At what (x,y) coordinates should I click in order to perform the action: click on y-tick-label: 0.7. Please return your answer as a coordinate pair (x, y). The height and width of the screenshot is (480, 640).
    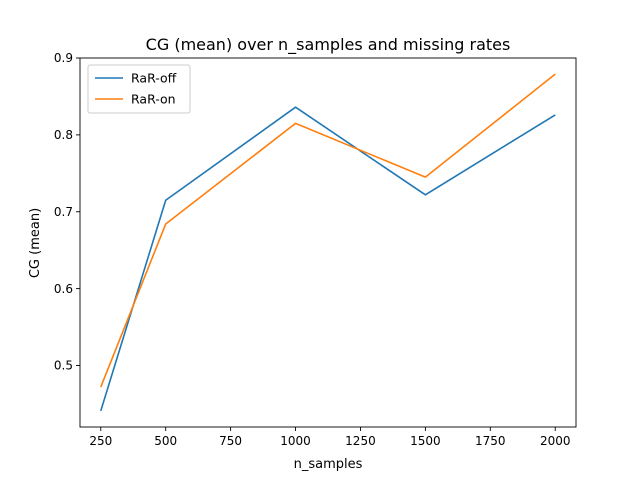
    Looking at the image, I should click on (63, 212).